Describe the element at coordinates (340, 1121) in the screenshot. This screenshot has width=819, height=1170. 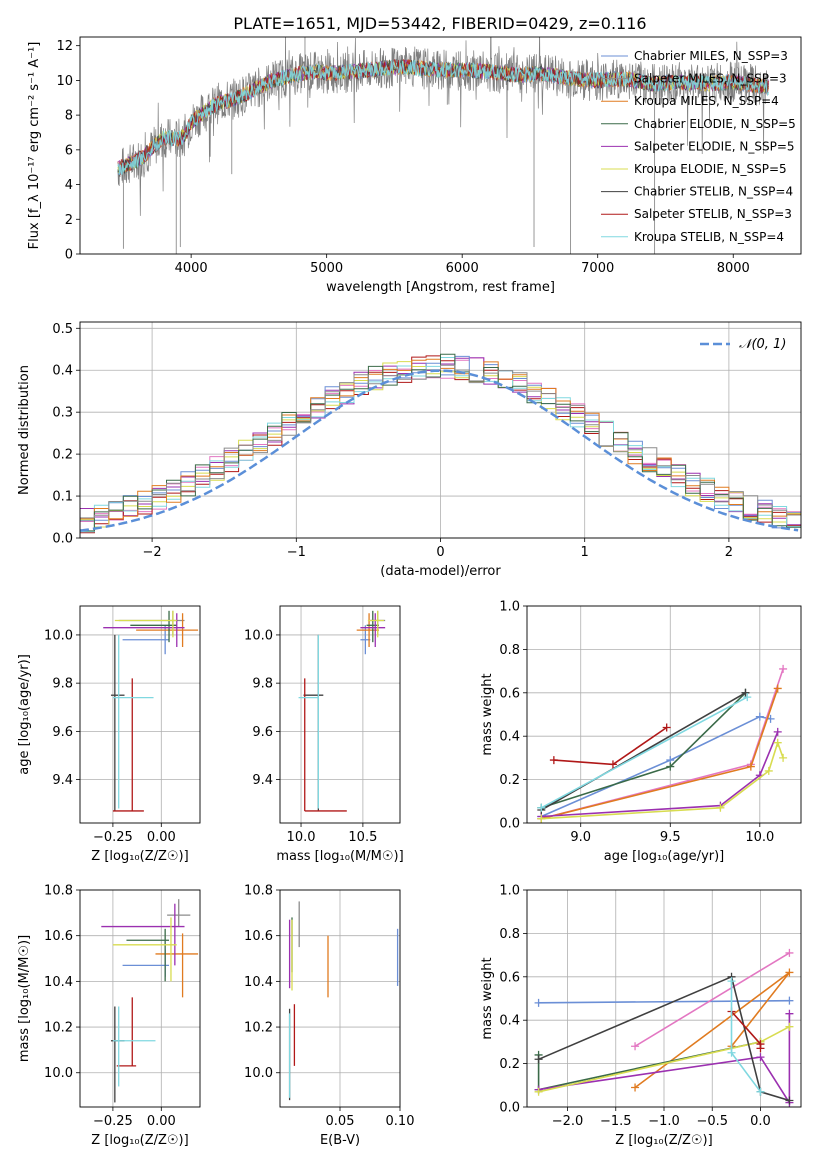
I see `x-tick-label: 0.05` at that location.